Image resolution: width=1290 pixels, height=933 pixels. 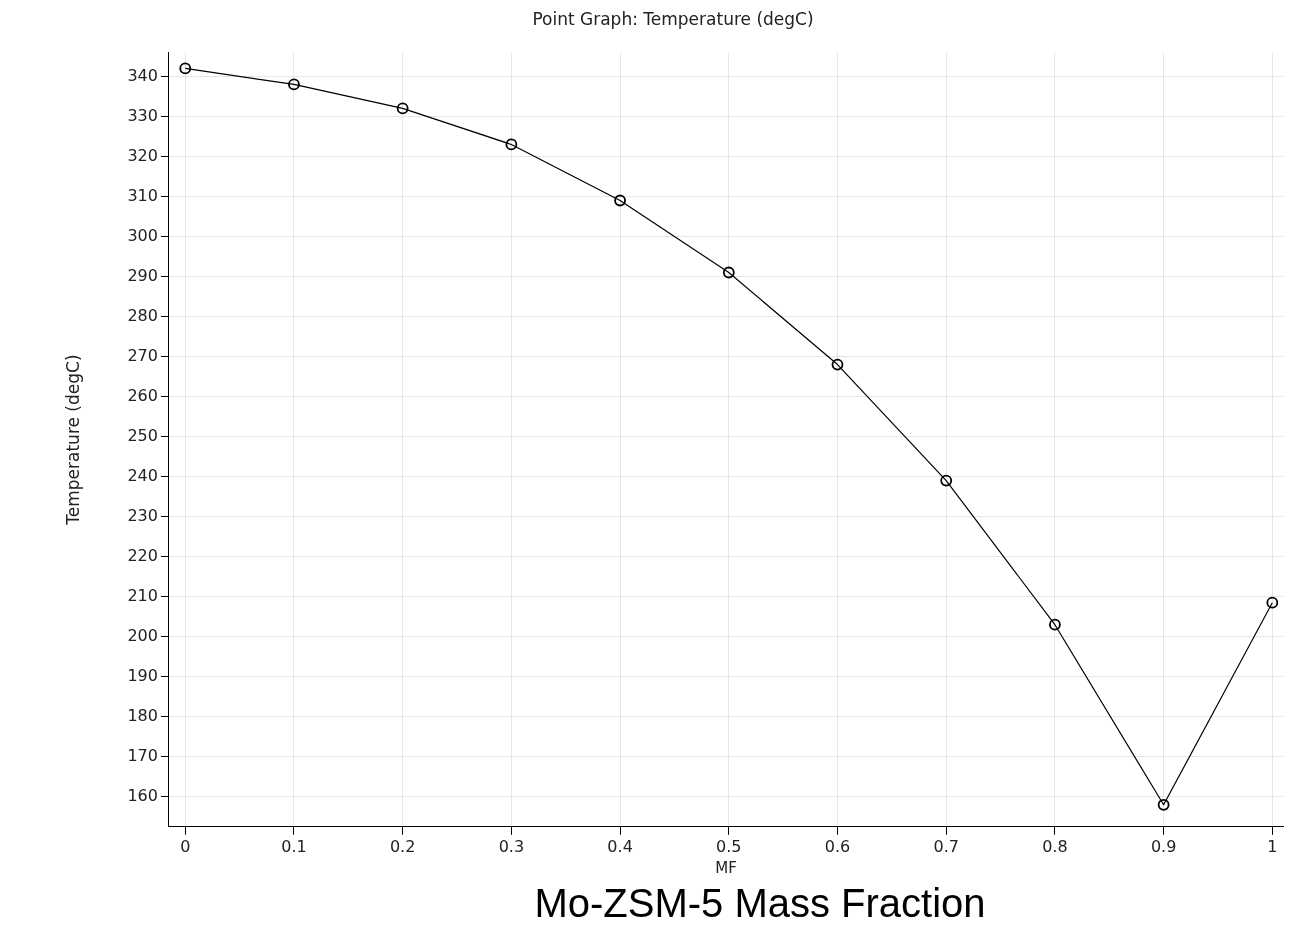 I want to click on x-tick-label: 0.2, so click(x=402, y=846).